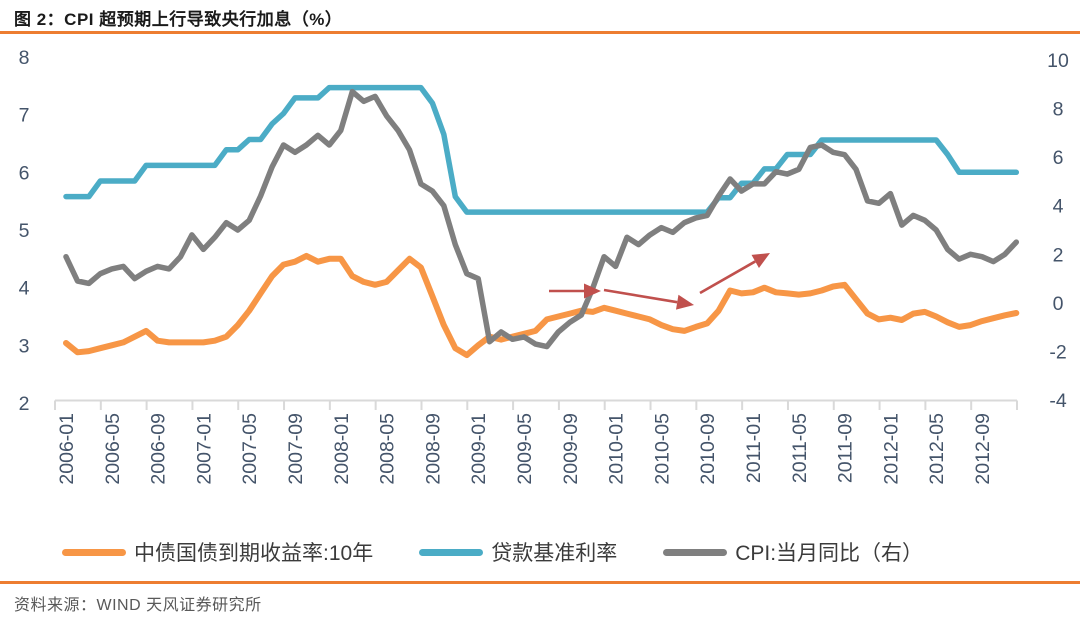 The width and height of the screenshot is (1080, 619). What do you see at coordinates (24, 346) in the screenshot?
I see `svg-text: 3` at bounding box center [24, 346].